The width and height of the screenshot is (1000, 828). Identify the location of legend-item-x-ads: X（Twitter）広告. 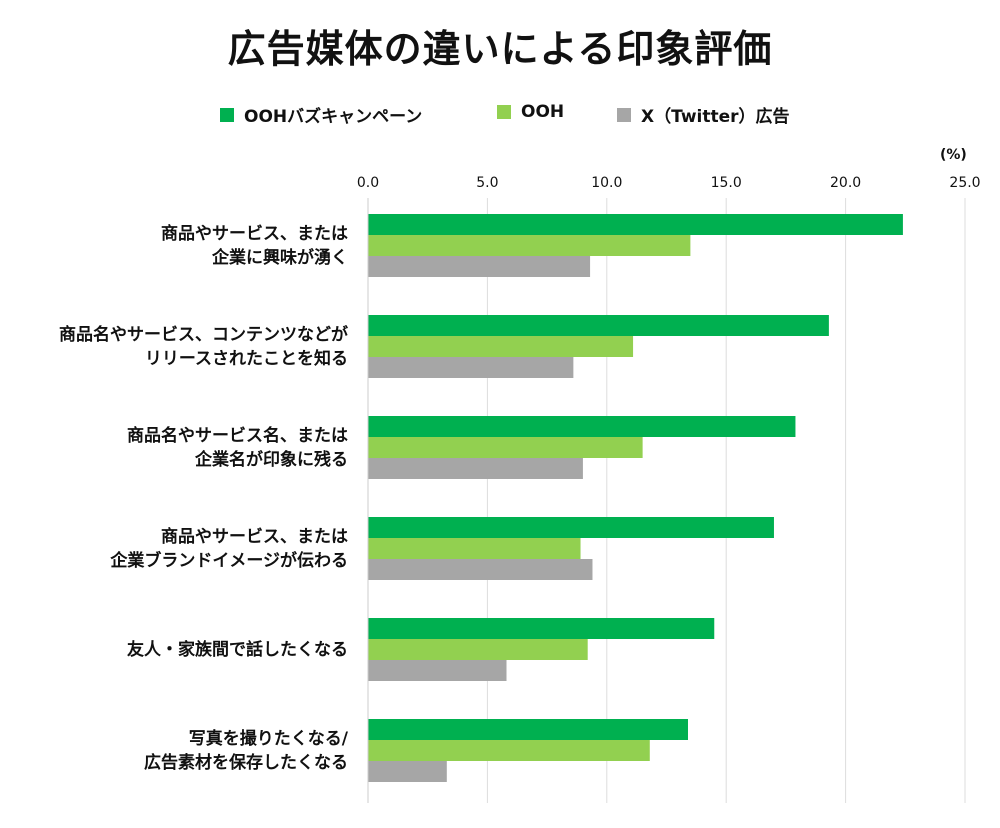
(703, 114).